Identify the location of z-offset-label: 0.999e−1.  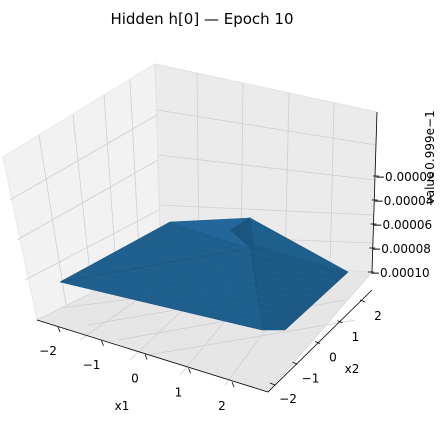
(430, 139).